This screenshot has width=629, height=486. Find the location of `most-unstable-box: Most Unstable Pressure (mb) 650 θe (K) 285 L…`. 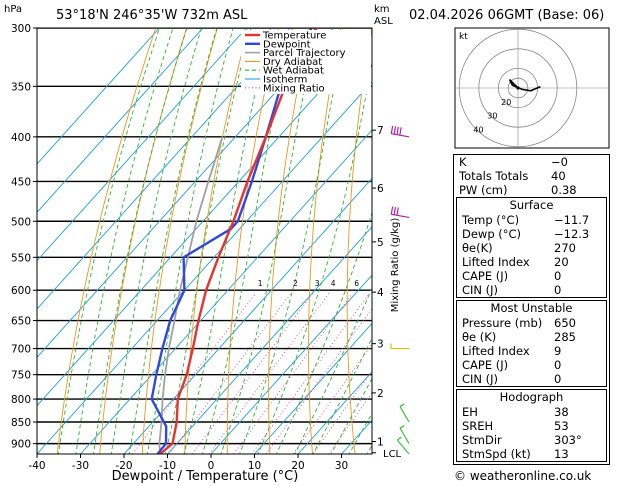

most-unstable-box: Most Unstable Pressure (mb) 650 θe (K) 285 L… is located at coordinates (531, 343).